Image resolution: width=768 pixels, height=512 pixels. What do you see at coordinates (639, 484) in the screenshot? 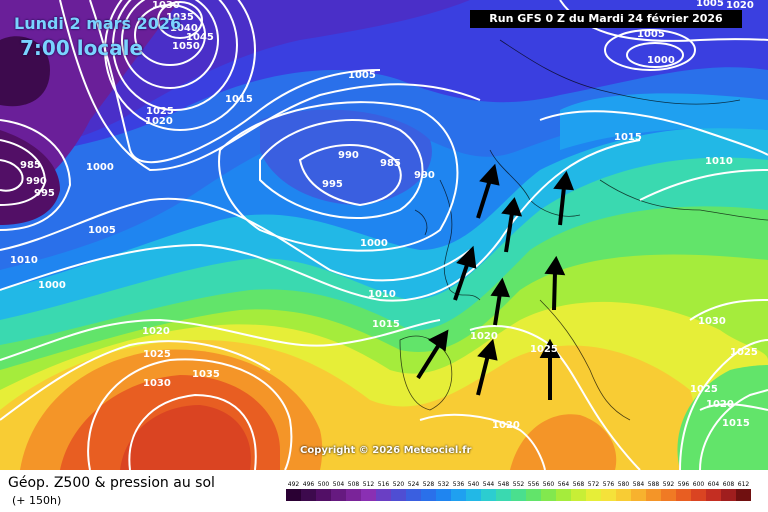
I see `legend-tick-label: 584` at bounding box center [639, 484].